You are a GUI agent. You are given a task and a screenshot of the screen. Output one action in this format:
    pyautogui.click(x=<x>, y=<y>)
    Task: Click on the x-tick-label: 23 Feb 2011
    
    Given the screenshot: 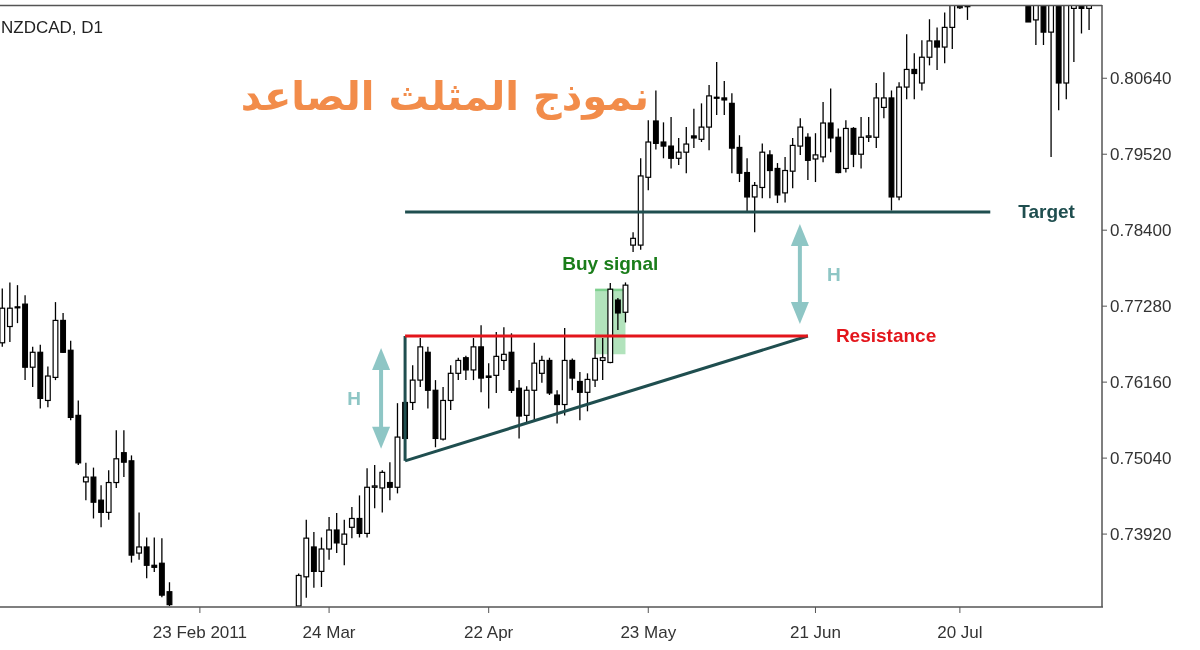 What is the action you would take?
    pyautogui.click(x=199, y=632)
    